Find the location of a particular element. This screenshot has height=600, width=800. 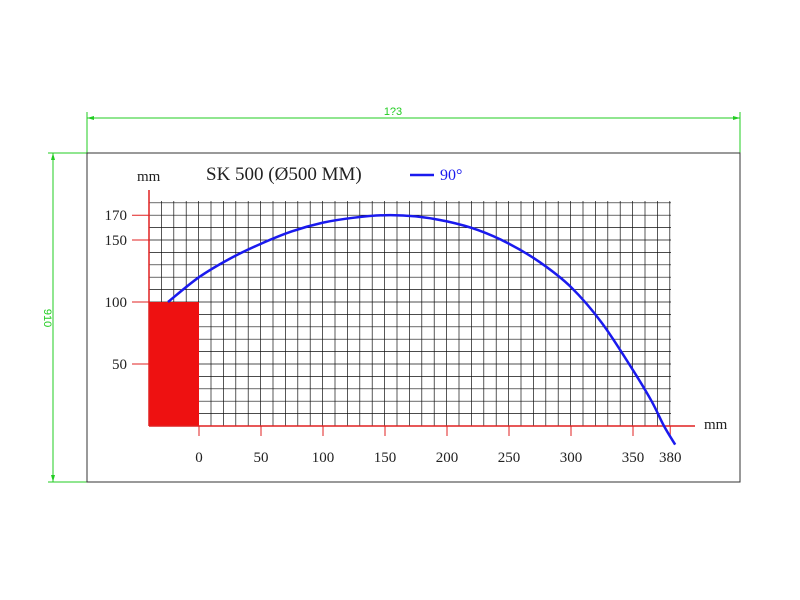

height-dimension-label: 910 is located at coordinates (47, 318).